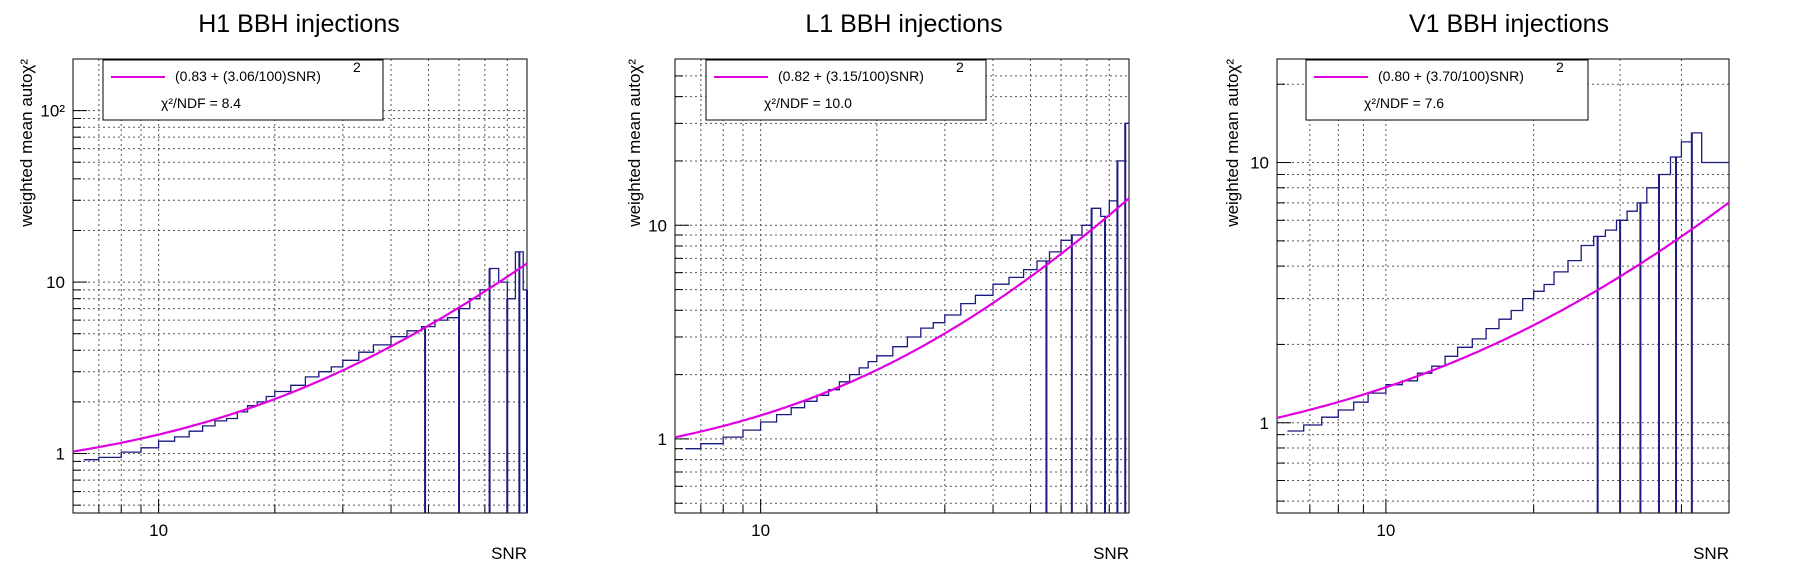  Describe the element at coordinates (903, 24) in the screenshot. I see `chart-title: L1 BBH injections` at that location.